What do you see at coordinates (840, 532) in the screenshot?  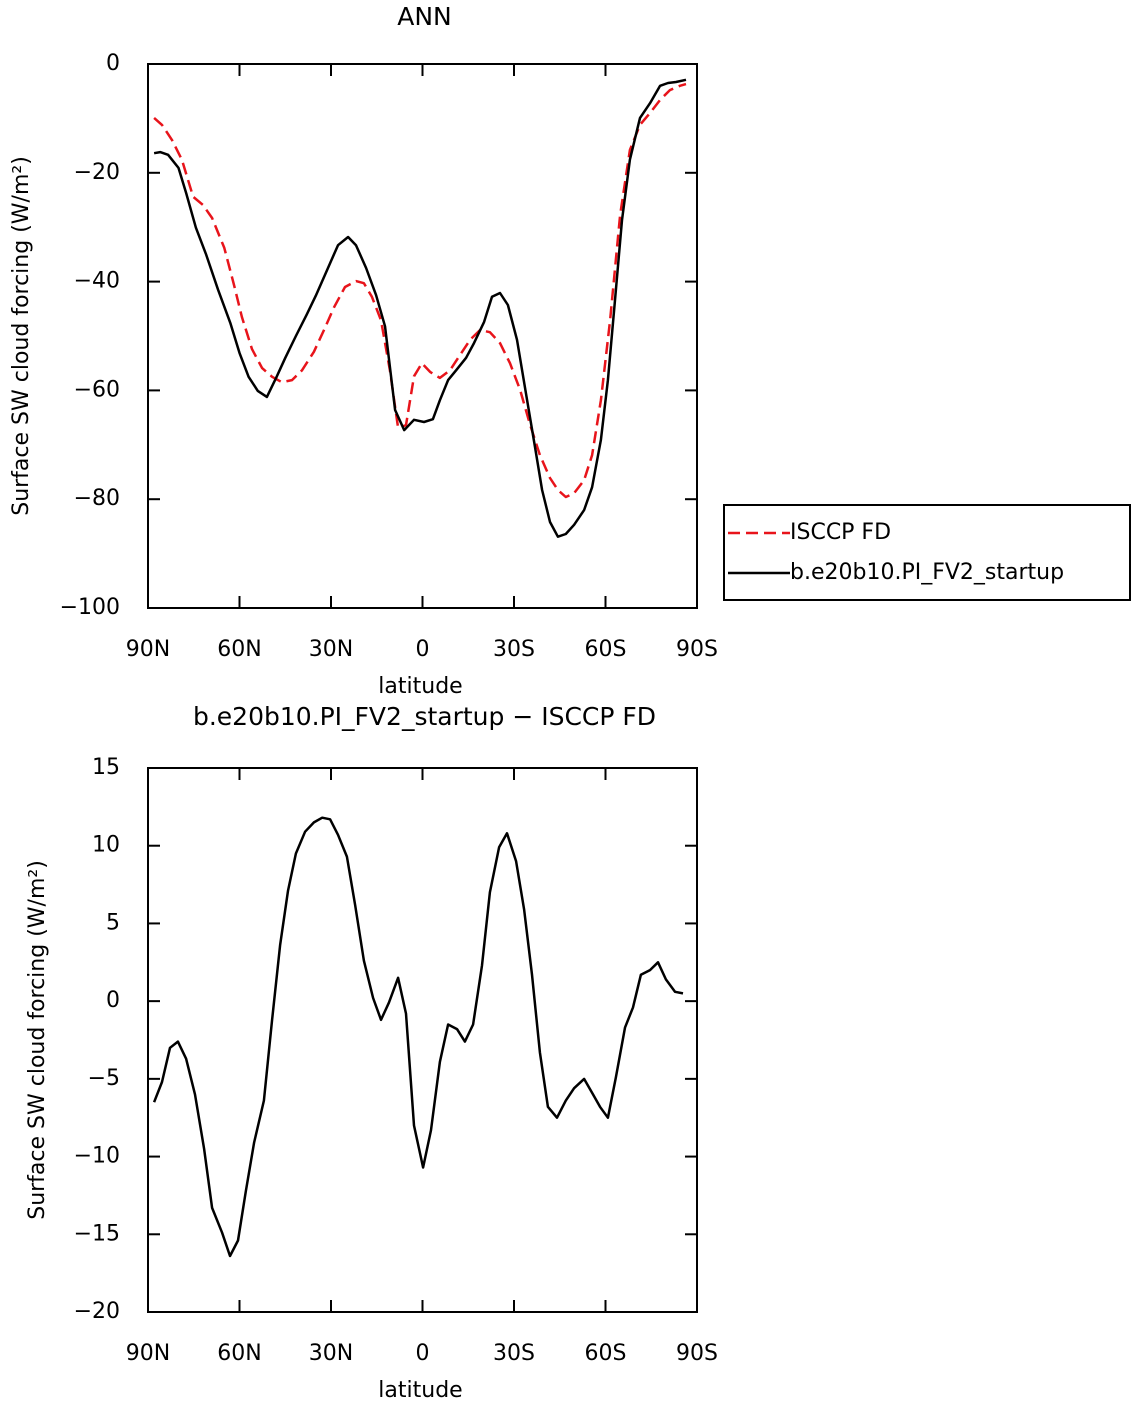 I see `legend-label: ISCCP FD` at bounding box center [840, 532].